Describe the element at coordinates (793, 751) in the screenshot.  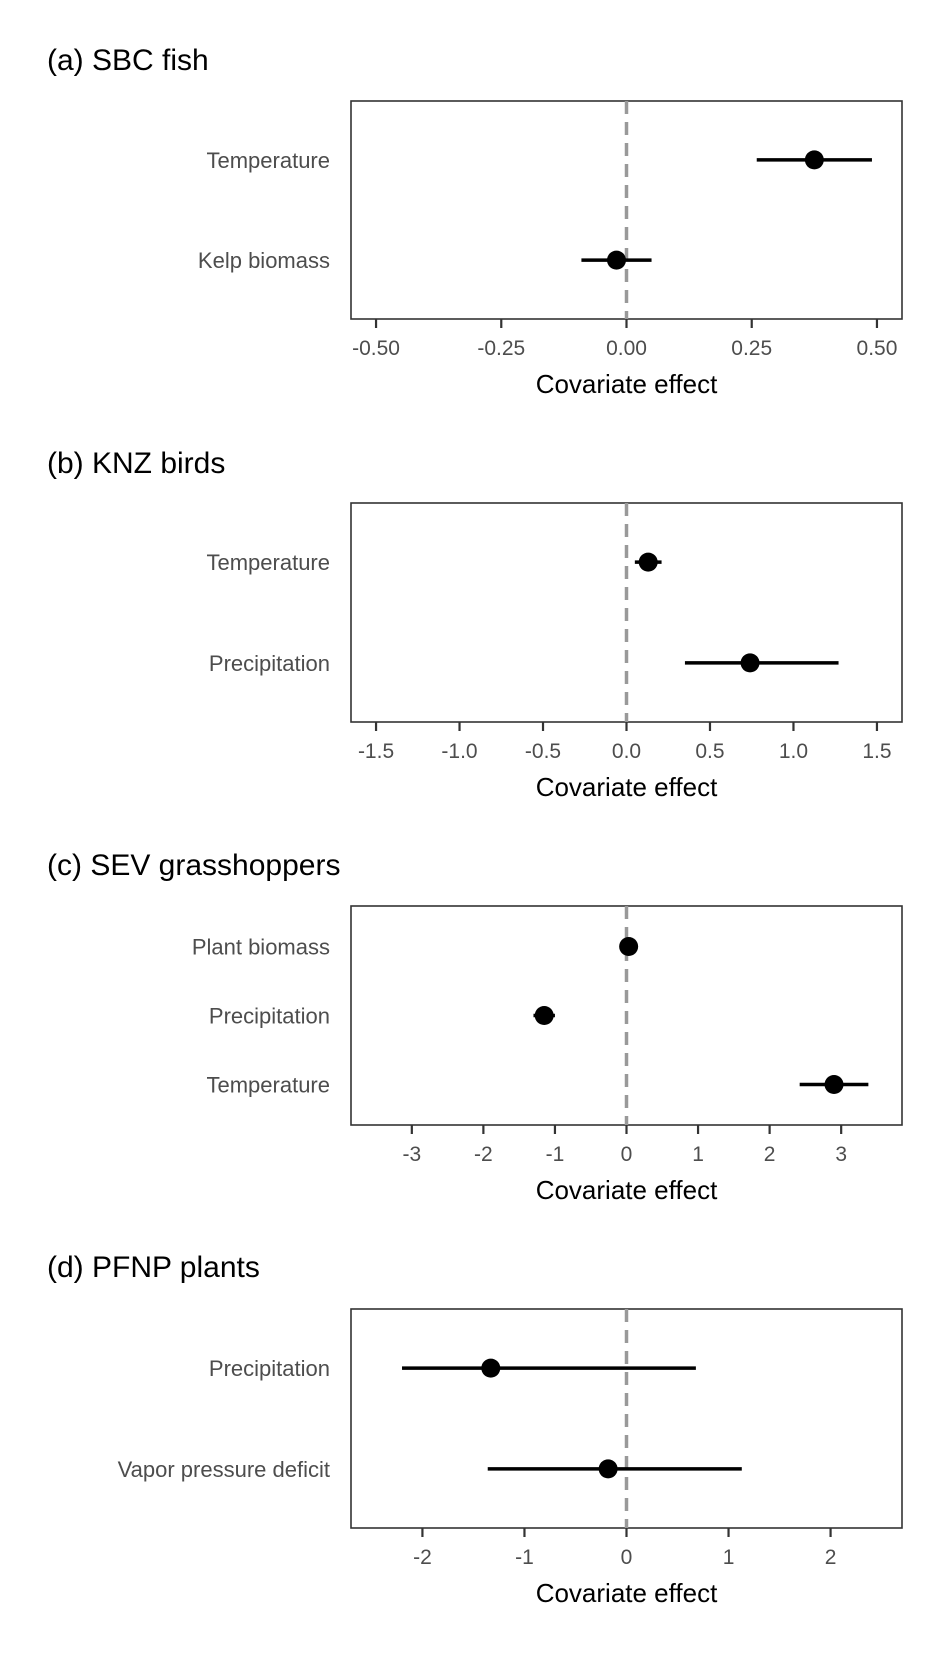
I see `x-tick-label: 1.0` at that location.